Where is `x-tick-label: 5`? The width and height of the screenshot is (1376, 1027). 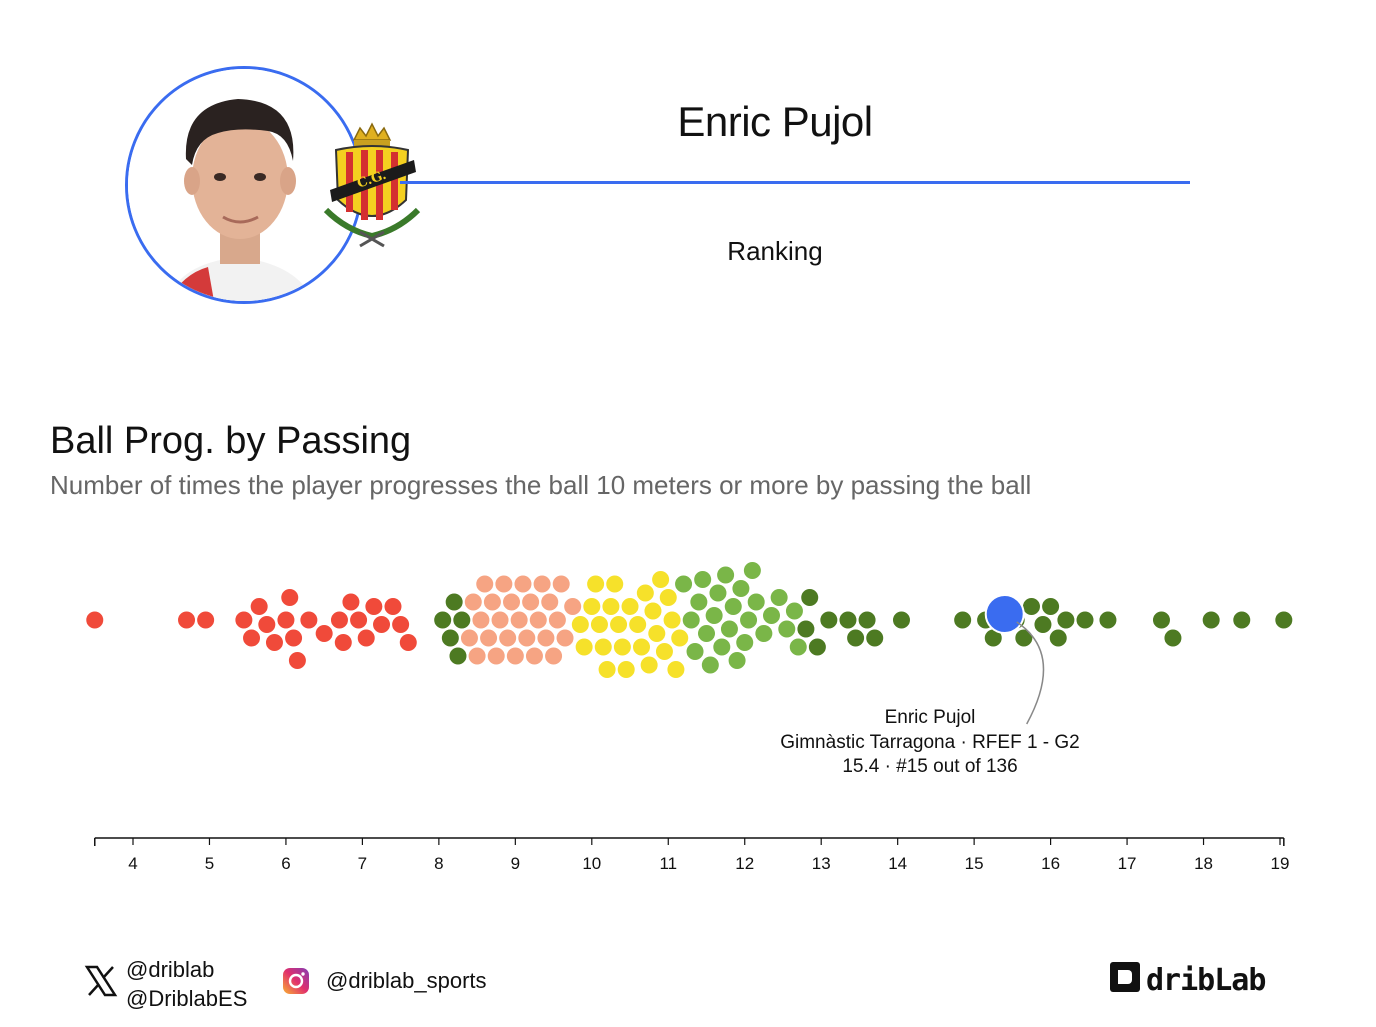 x-tick-label: 5 is located at coordinates (209, 863).